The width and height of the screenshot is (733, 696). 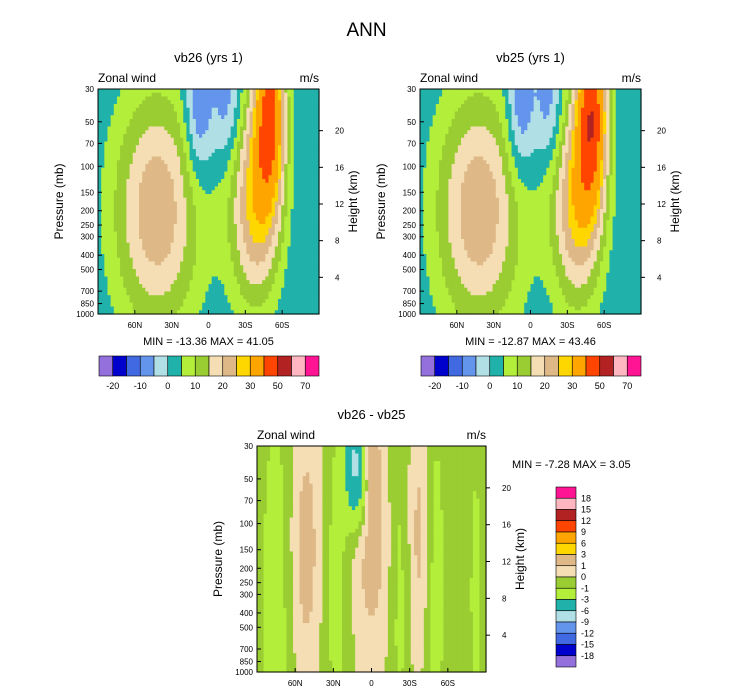 What do you see at coordinates (133, 366) in the screenshot?
I see `colorbar-box` at bounding box center [133, 366].